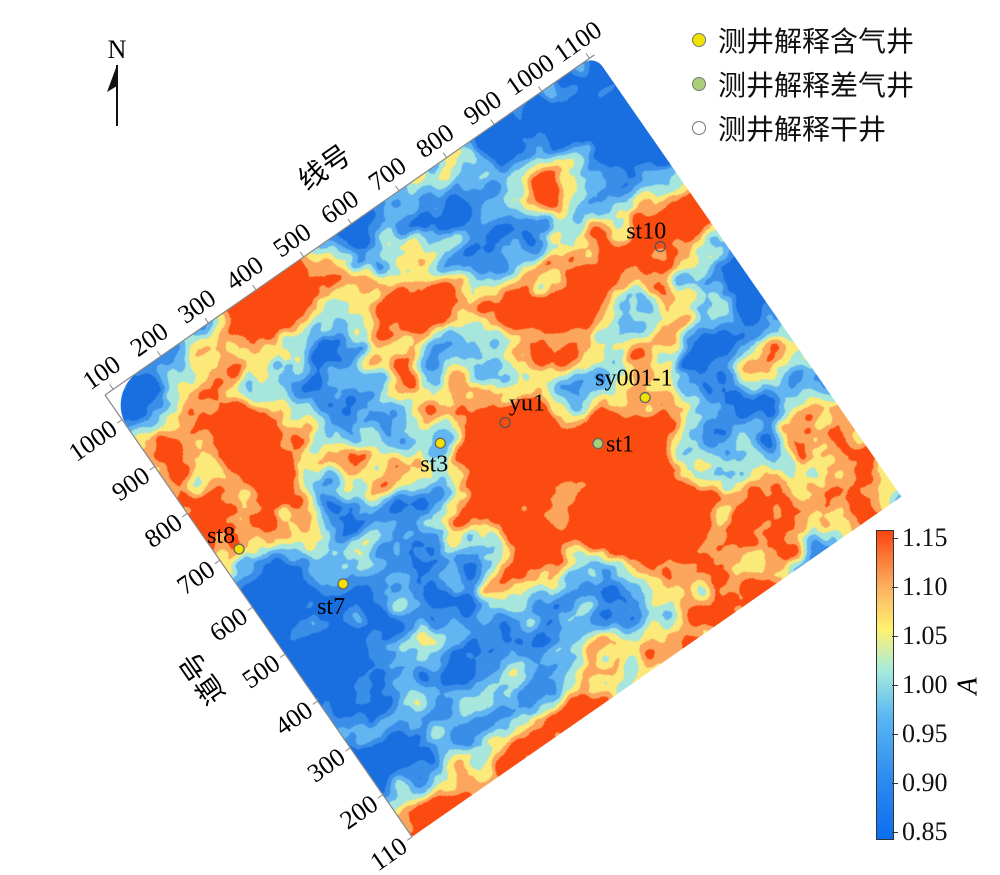  Describe the element at coordinates (149, 339) in the screenshot. I see `x-tick-label: 200` at that location.